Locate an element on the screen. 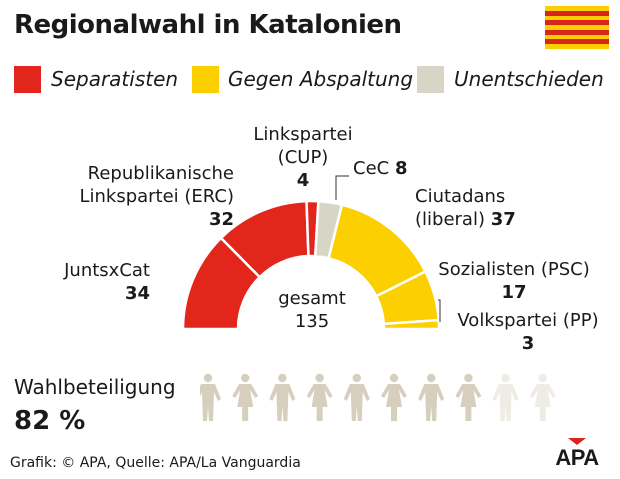 The image size is (620, 479). apa-logo-text: APA is located at coordinates (577, 456).